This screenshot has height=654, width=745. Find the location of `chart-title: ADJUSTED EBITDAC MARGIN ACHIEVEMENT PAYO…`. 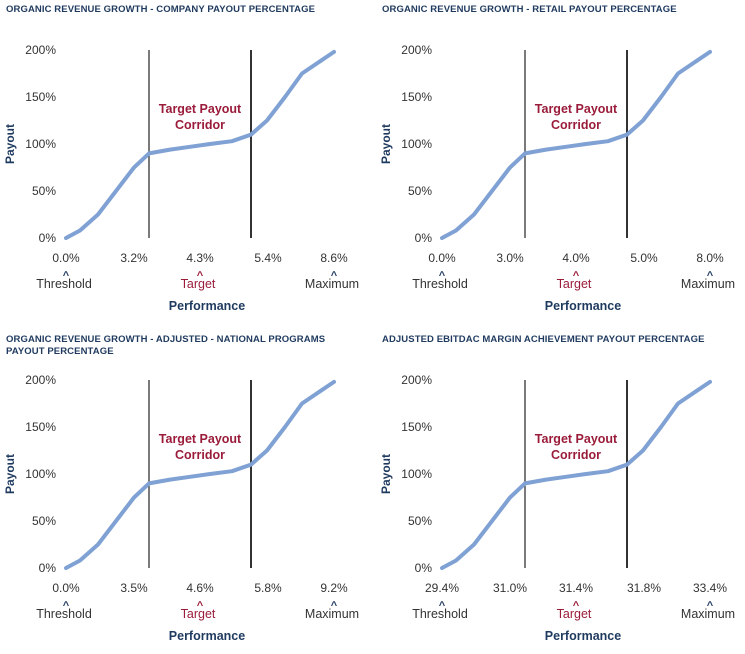

chart-title: ADJUSTED EBITDAC MARGIN ACHIEVEMENT PAYO… is located at coordinates (543, 339).